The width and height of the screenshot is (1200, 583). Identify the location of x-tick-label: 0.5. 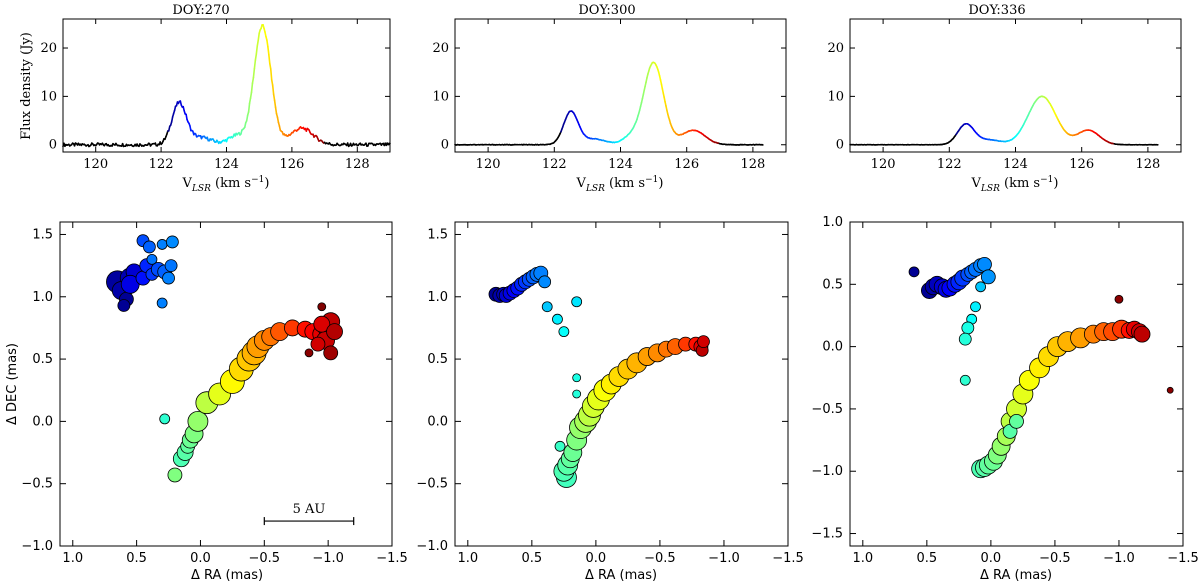
(532, 558).